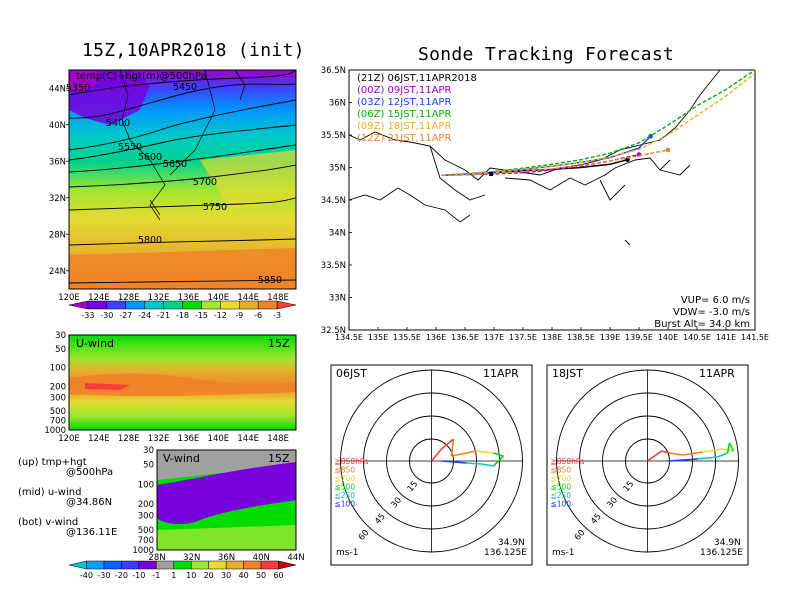 The height and width of the screenshot is (612, 792). Describe the element at coordinates (129, 439) in the screenshot. I see `uwind-lon-tick: 128E` at that location.